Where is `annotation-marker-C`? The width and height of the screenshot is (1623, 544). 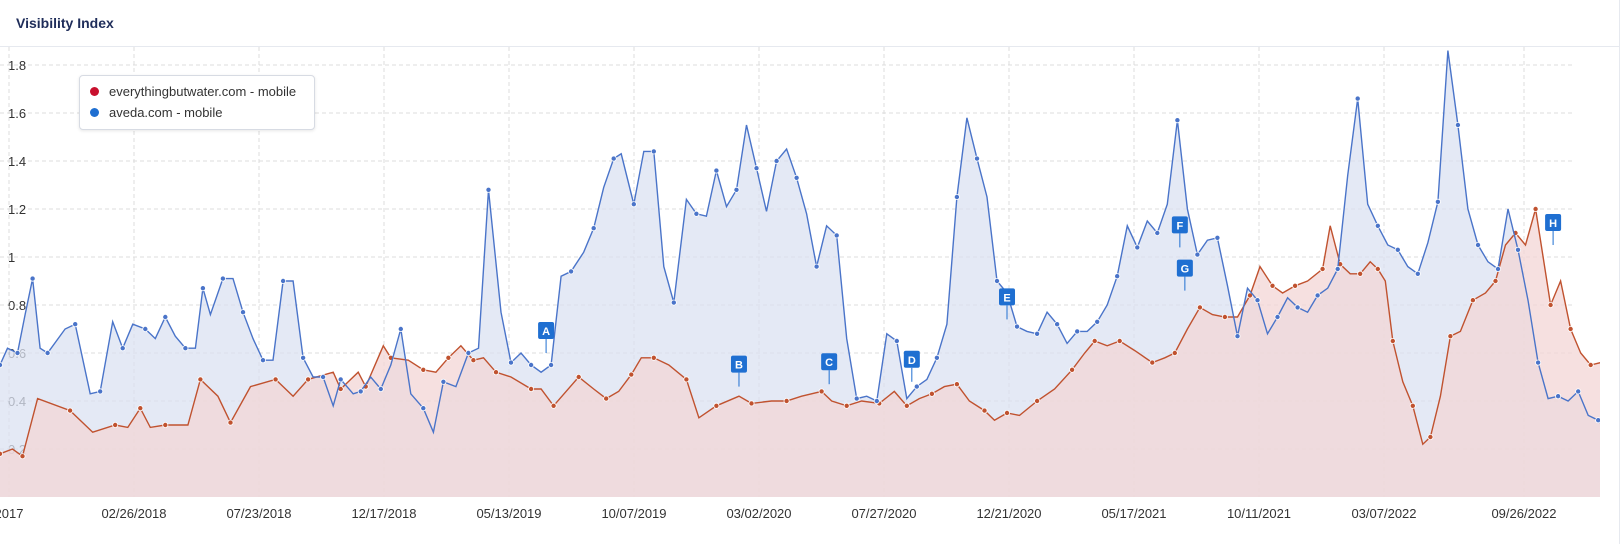 annotation-marker-C is located at coordinates (829, 362).